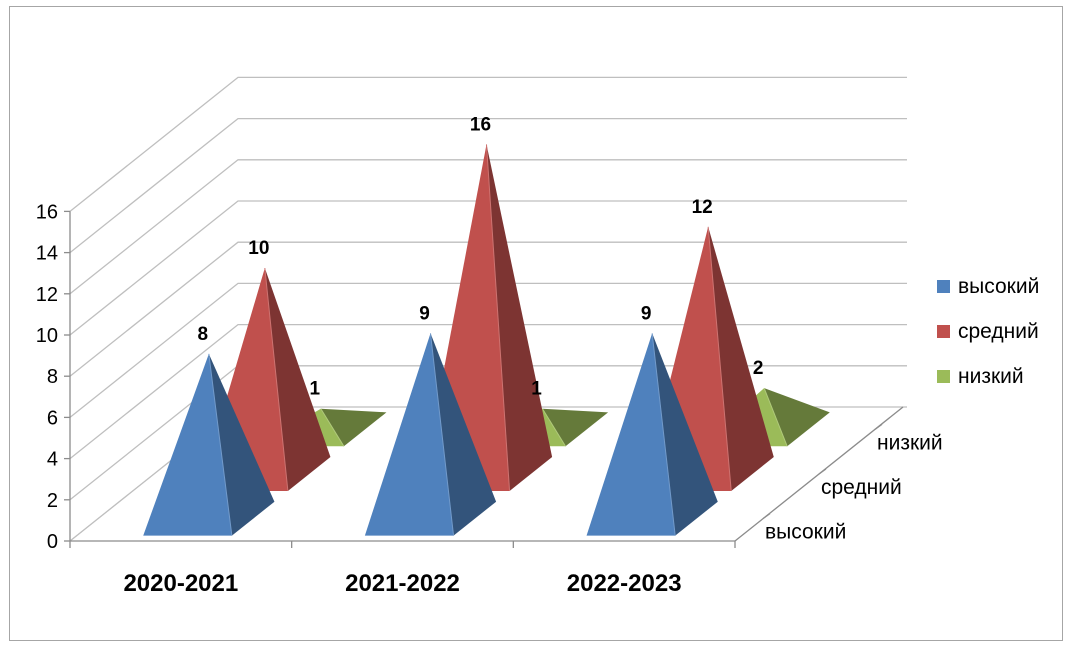 This screenshot has width=1072, height=647. Describe the element at coordinates (52, 460) in the screenshot. I see `y-tick-label: 4` at that location.